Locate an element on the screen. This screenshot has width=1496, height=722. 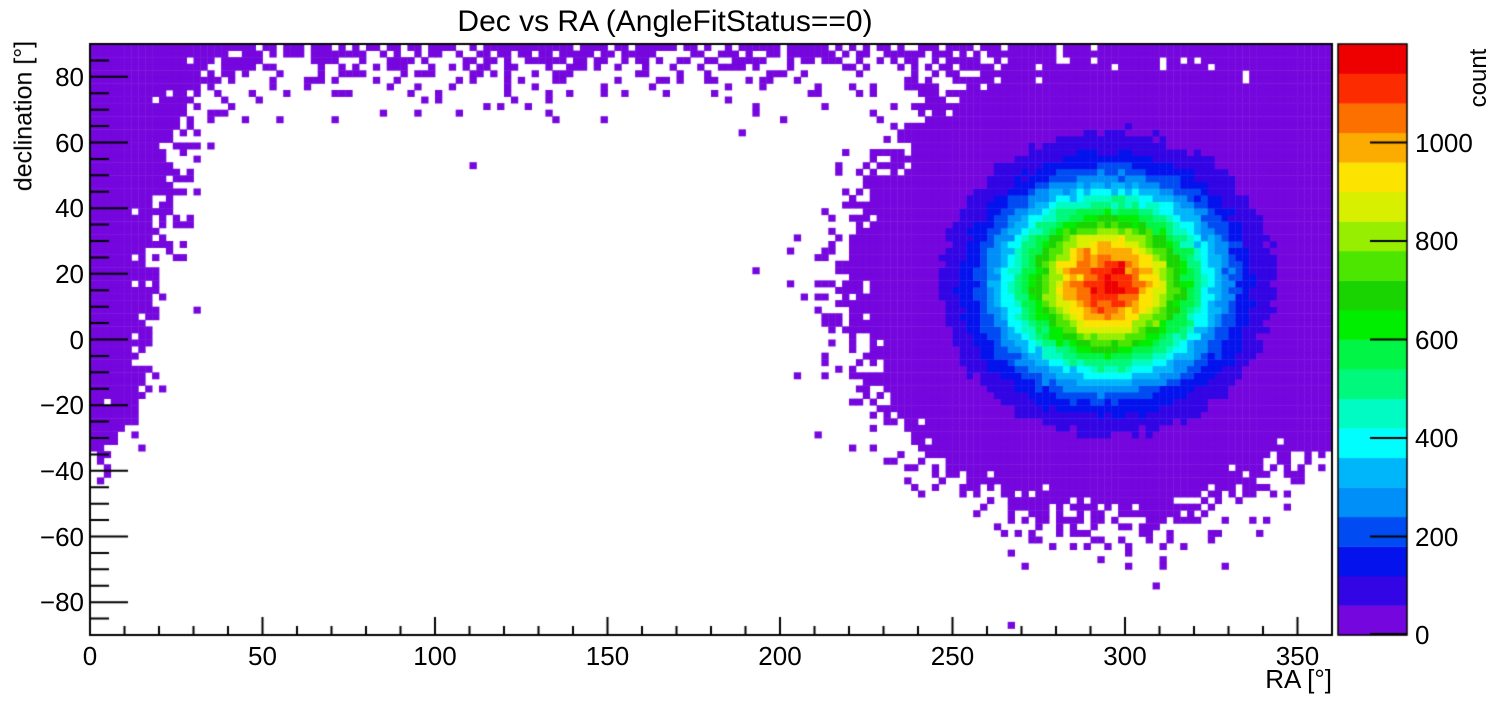
z-tick-label: 400 is located at coordinates (1437, 438).